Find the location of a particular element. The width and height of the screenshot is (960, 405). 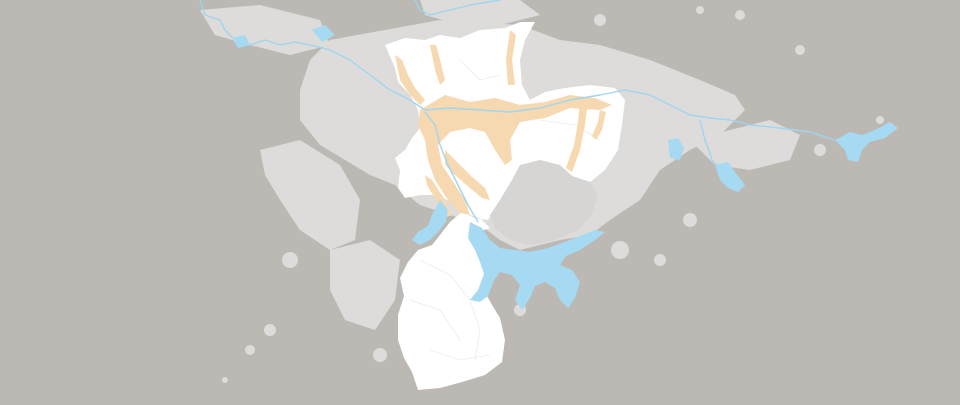

river-tiete-east is located at coordinates (730, 115).